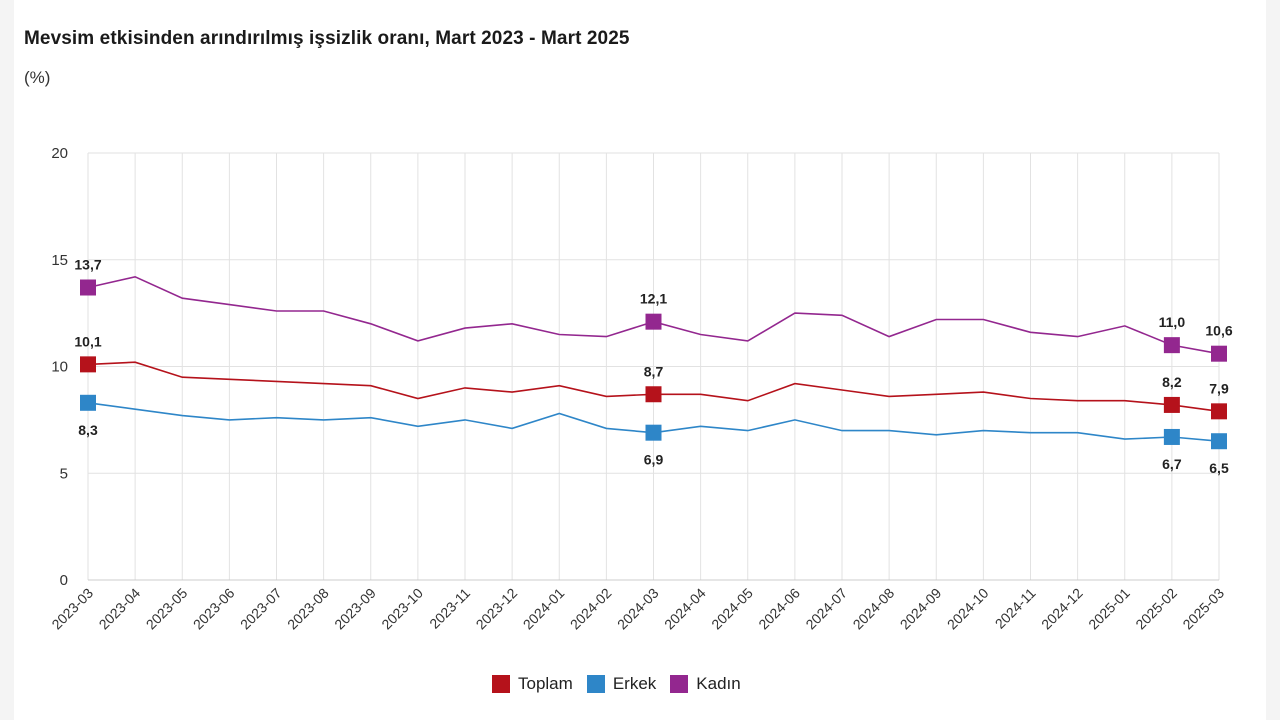 The height and width of the screenshot is (720, 1280). I want to click on x-tick-label: 2023-12, so click(497, 609).